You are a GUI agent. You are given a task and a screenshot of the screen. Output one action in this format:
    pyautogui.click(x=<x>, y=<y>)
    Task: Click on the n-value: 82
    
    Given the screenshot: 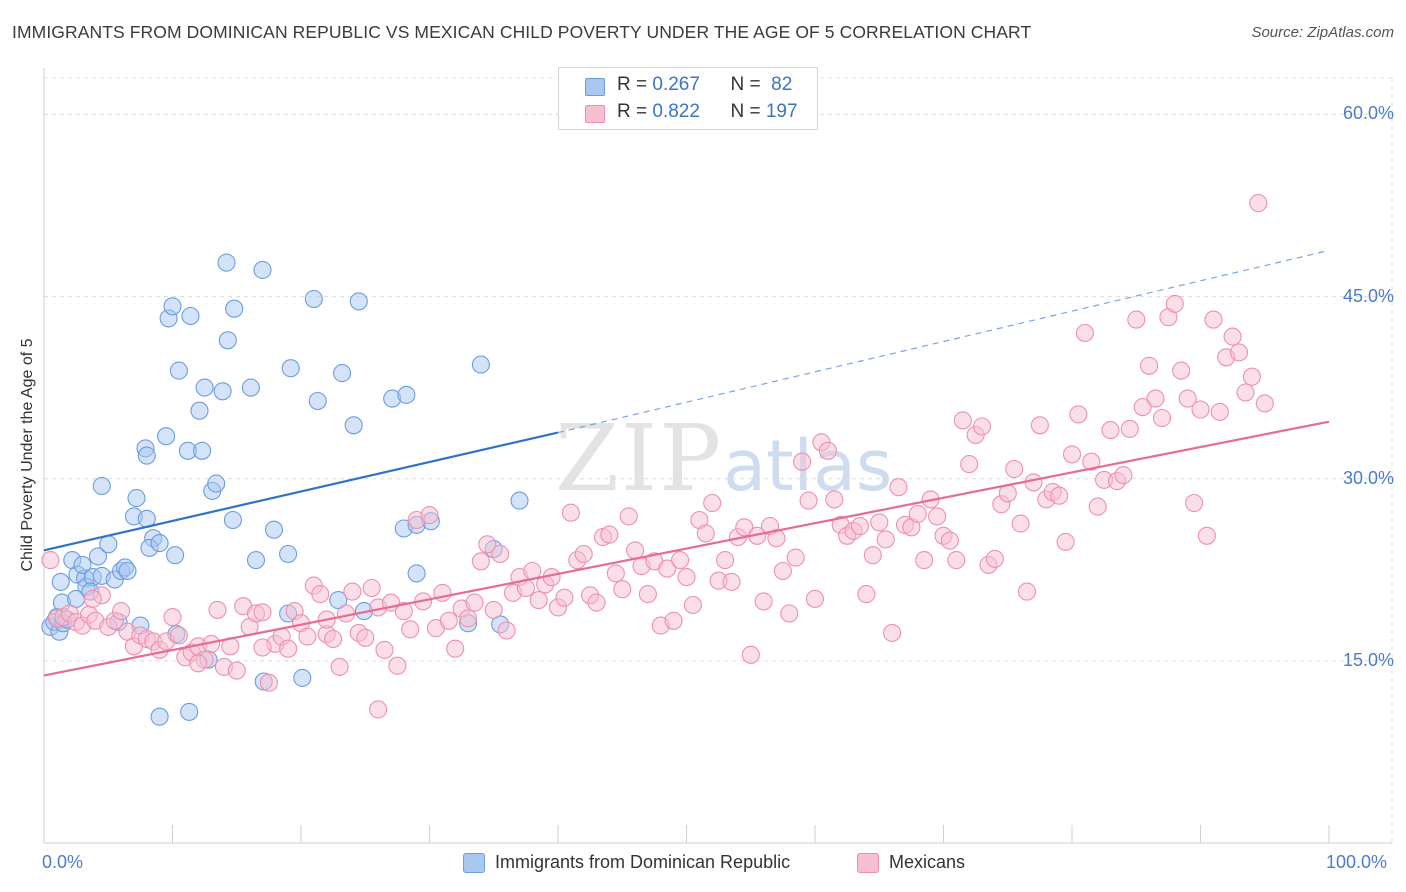 What is the action you would take?
    pyautogui.click(x=779, y=84)
    